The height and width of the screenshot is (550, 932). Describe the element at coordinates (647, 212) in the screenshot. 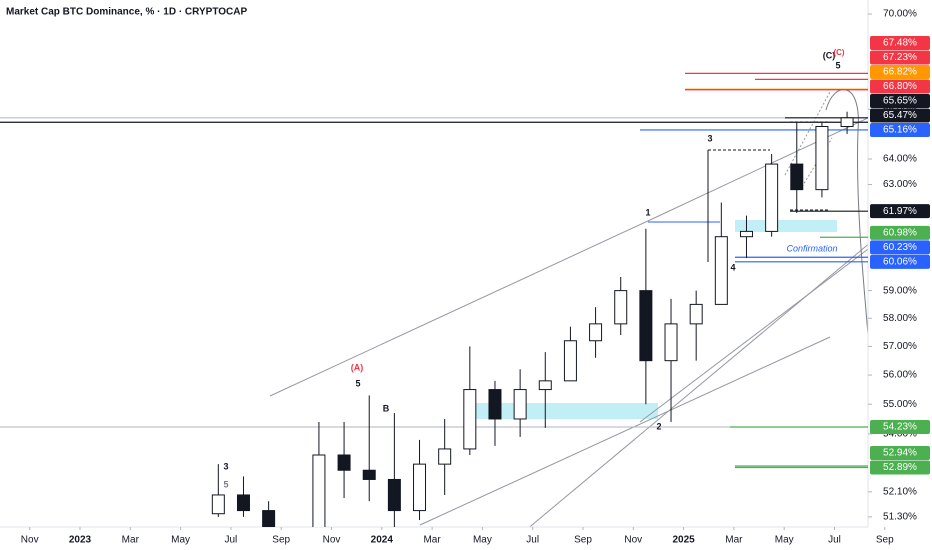

I see `wave-label: 1` at that location.